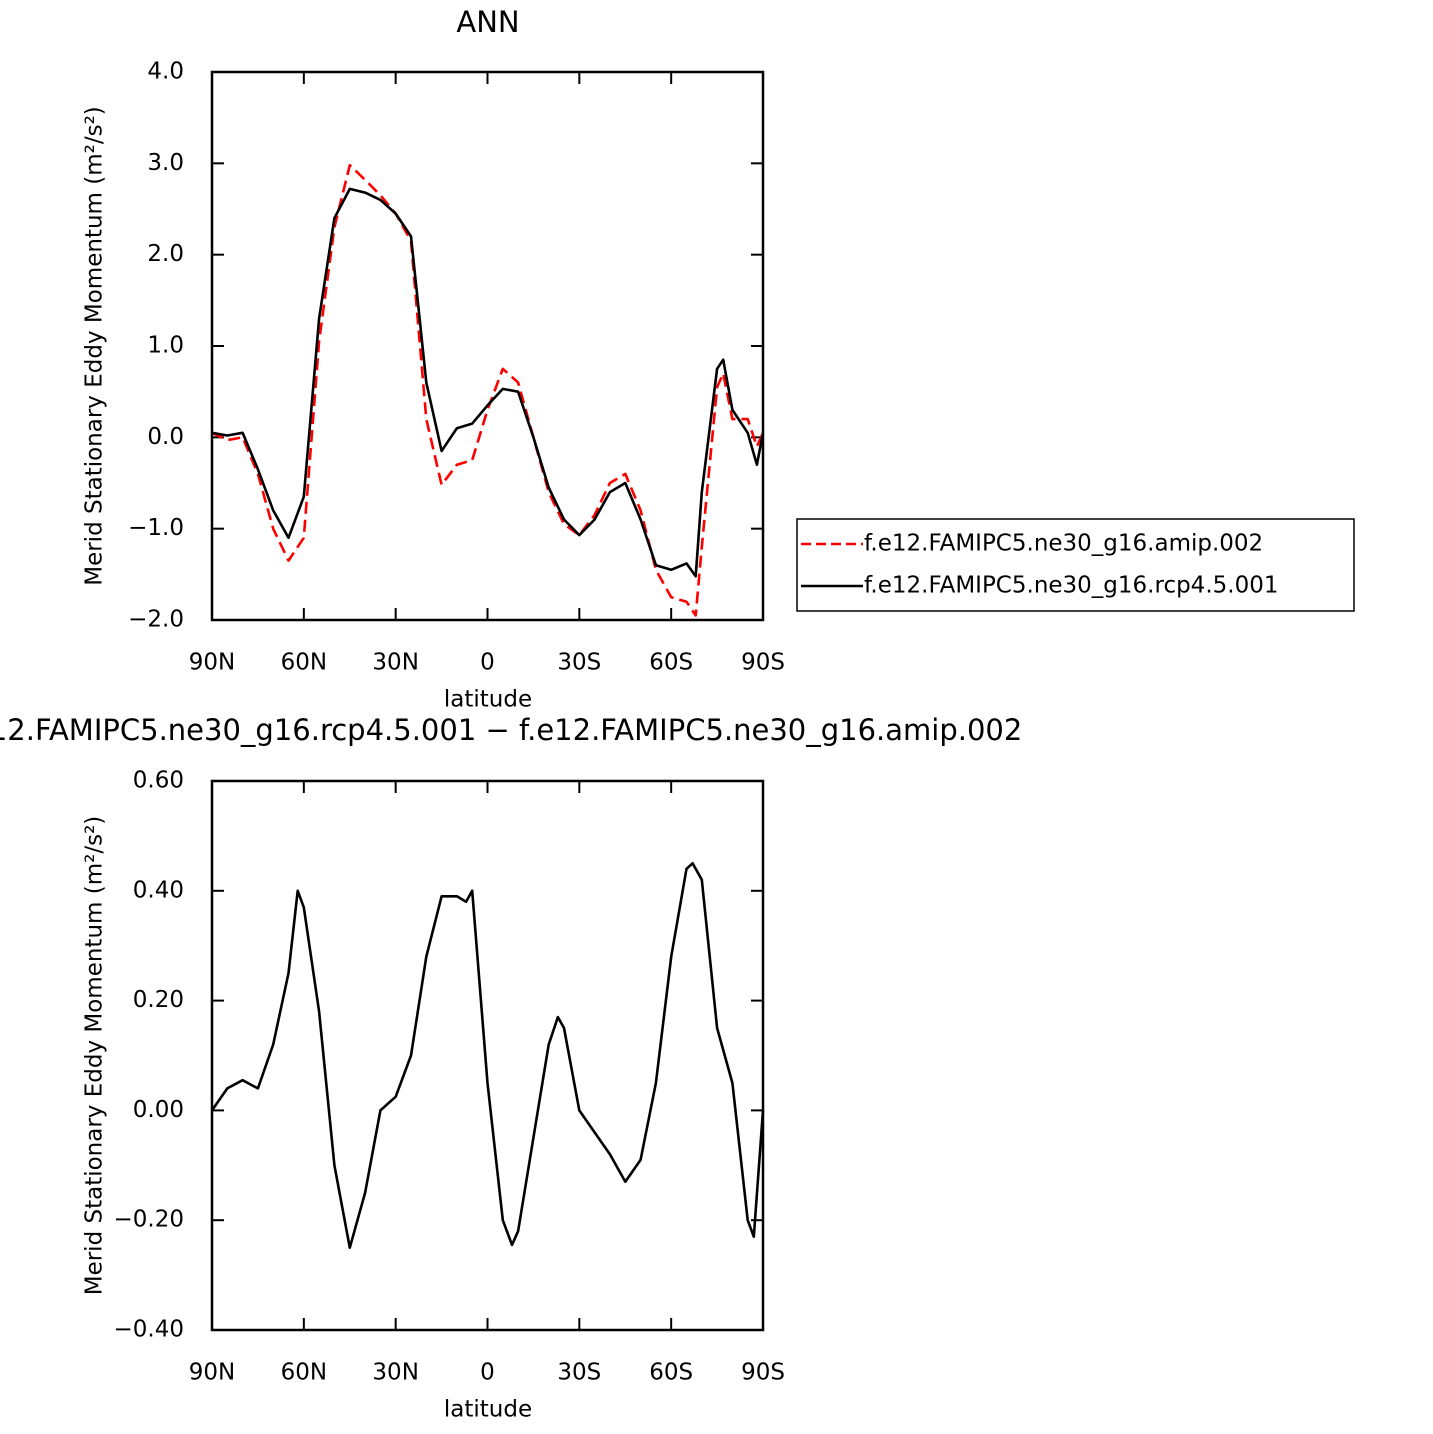 The height and width of the screenshot is (1434, 1433). I want to click on y-tick-label: −1.0, so click(156, 528).